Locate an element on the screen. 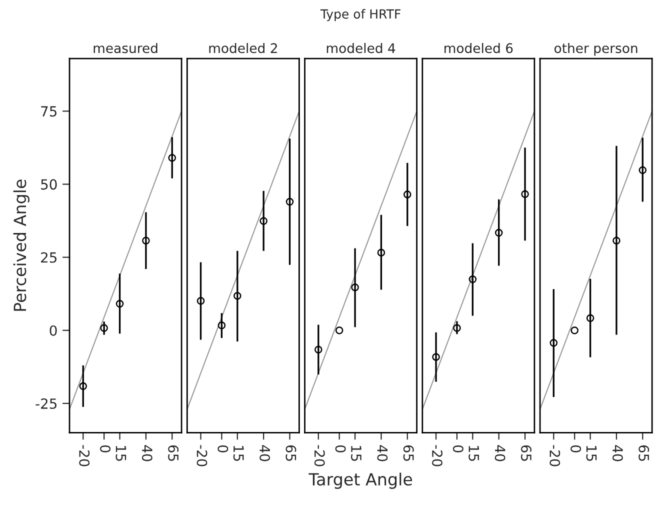  y-tick-label: 75 is located at coordinates (48, 111).